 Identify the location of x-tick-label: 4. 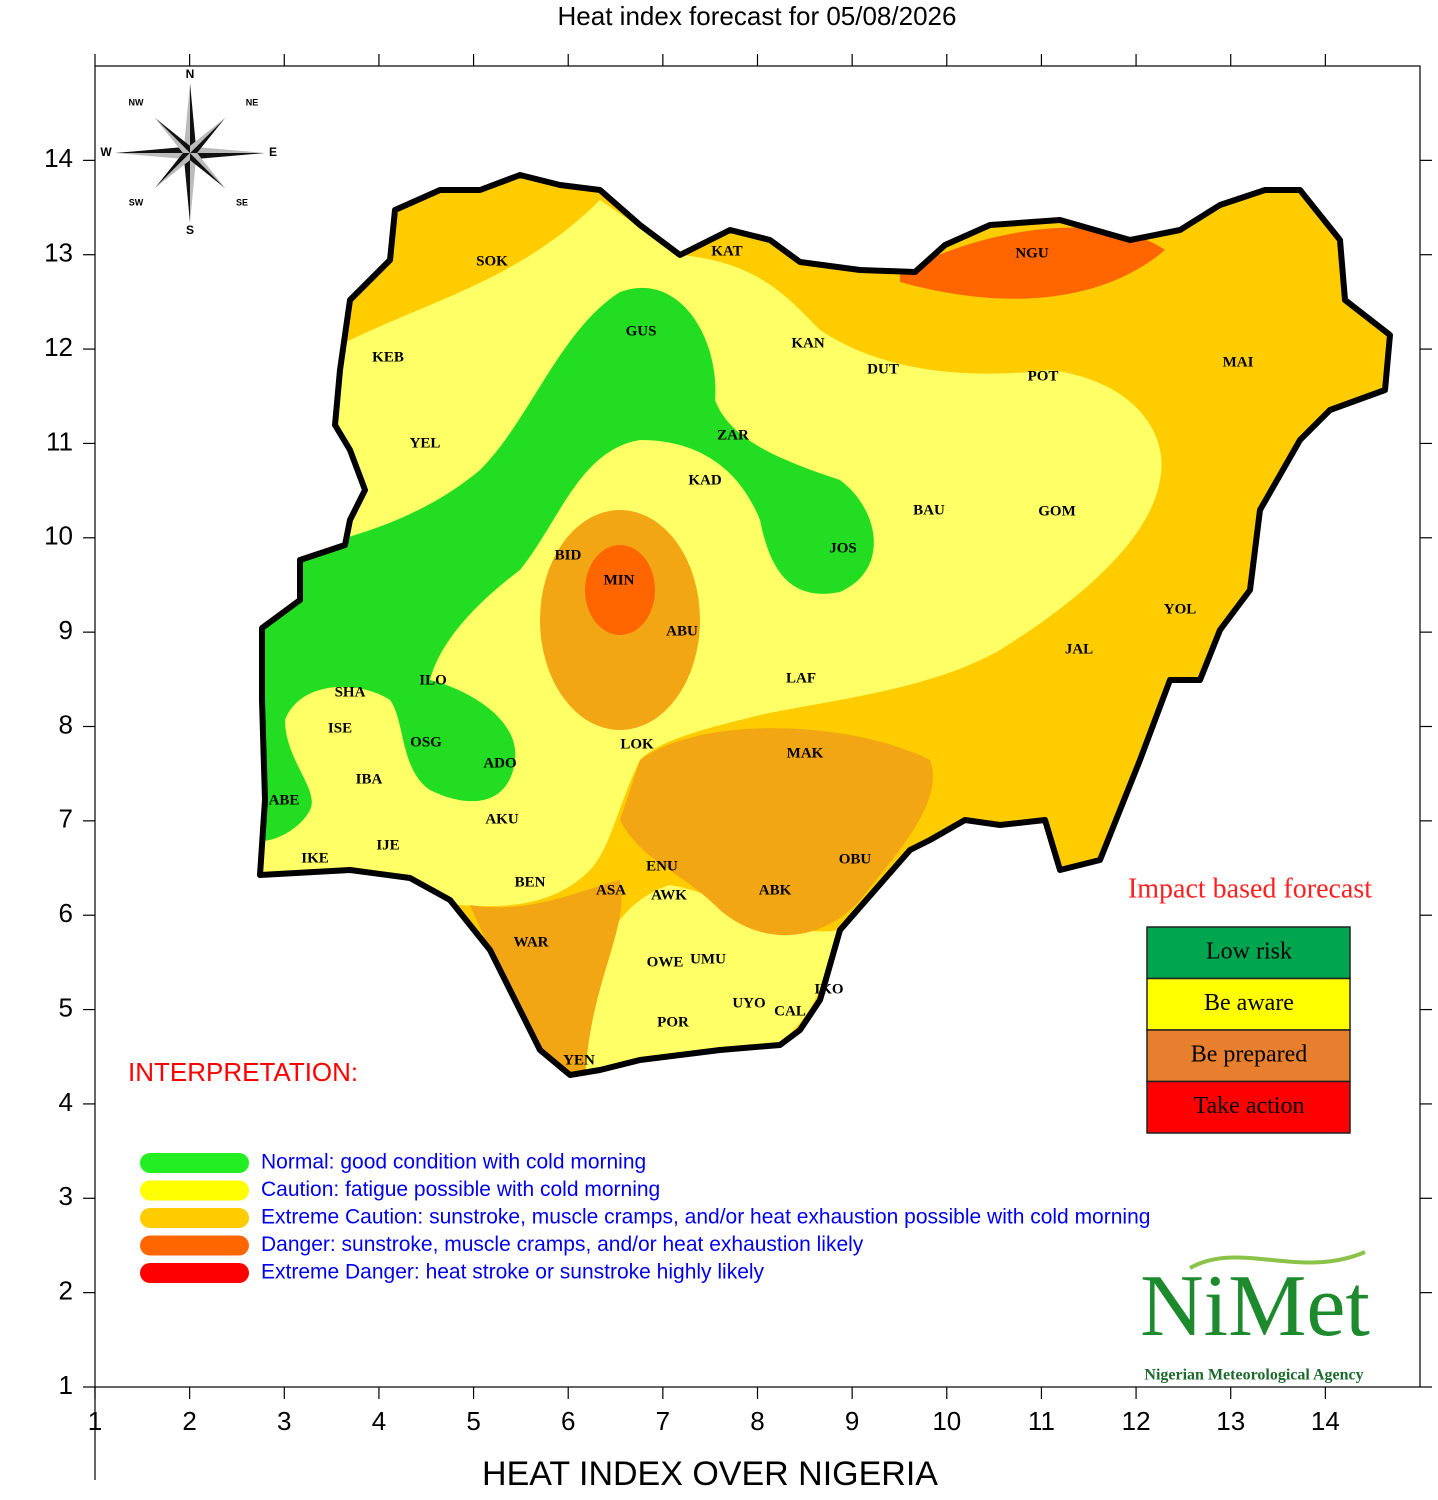
(379, 1421).